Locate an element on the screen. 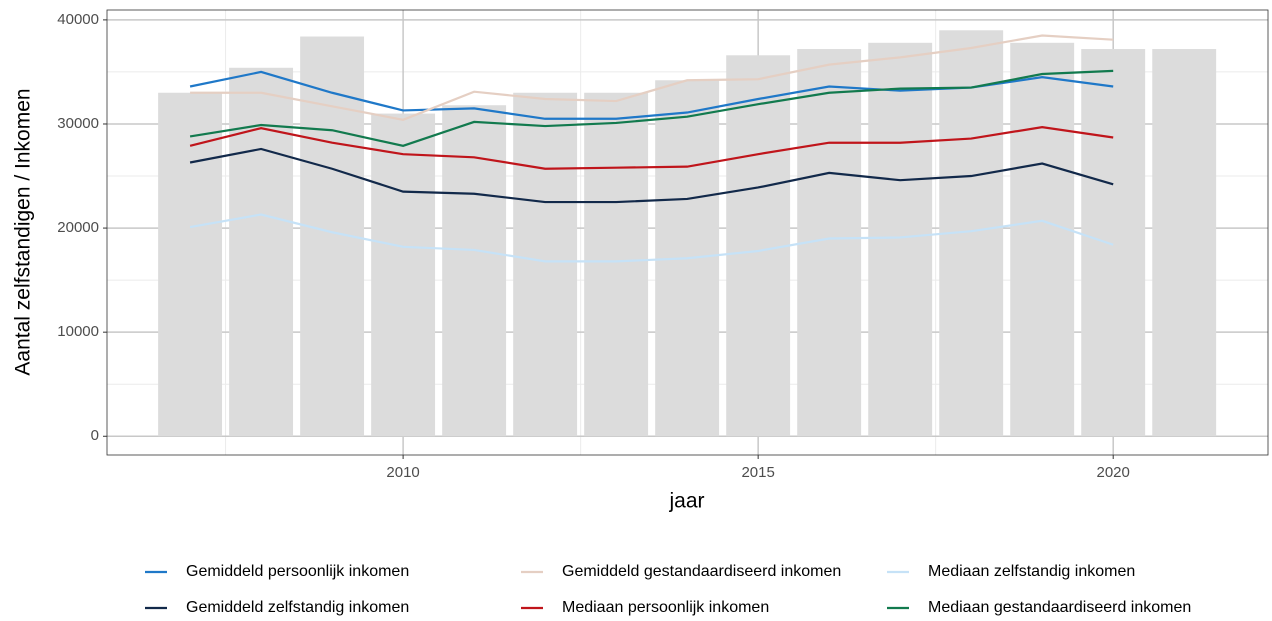  x-axis-title: jaar is located at coordinates (686, 501).